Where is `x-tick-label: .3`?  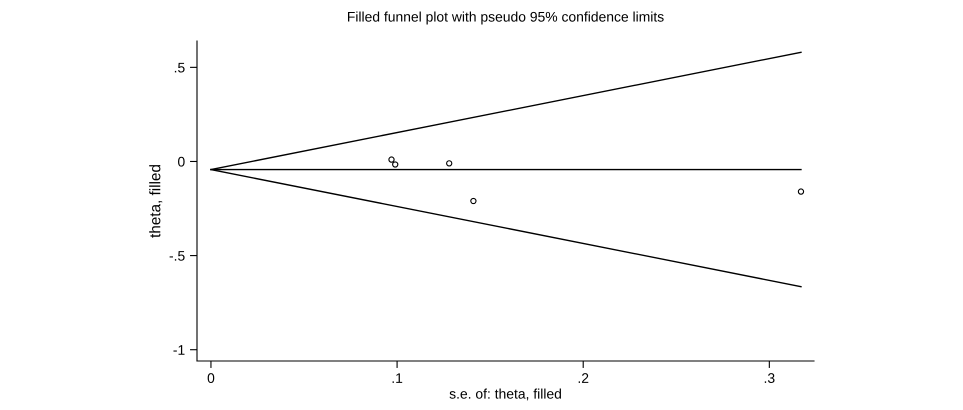 x-tick-label: .3 is located at coordinates (769, 378).